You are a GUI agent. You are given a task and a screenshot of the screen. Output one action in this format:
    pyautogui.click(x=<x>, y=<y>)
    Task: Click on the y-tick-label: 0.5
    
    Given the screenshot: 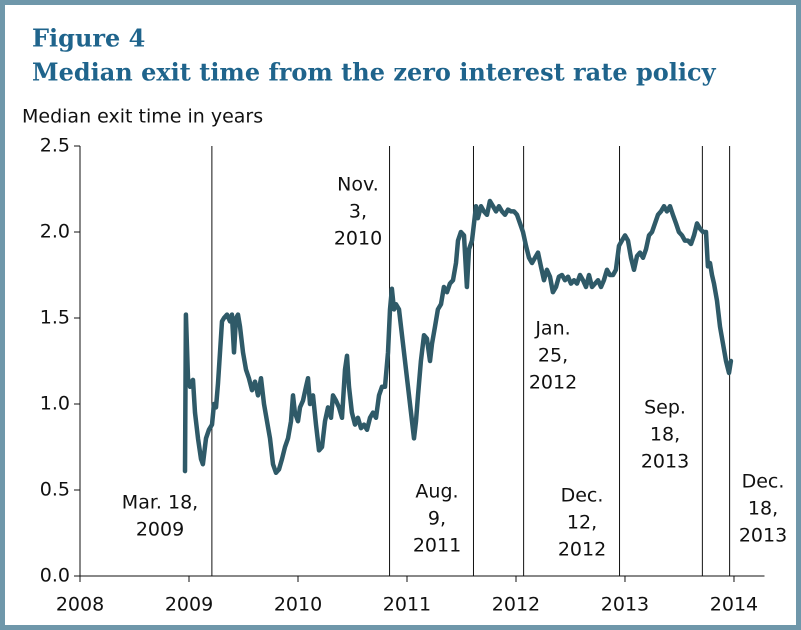 What is the action you would take?
    pyautogui.click(x=55, y=490)
    